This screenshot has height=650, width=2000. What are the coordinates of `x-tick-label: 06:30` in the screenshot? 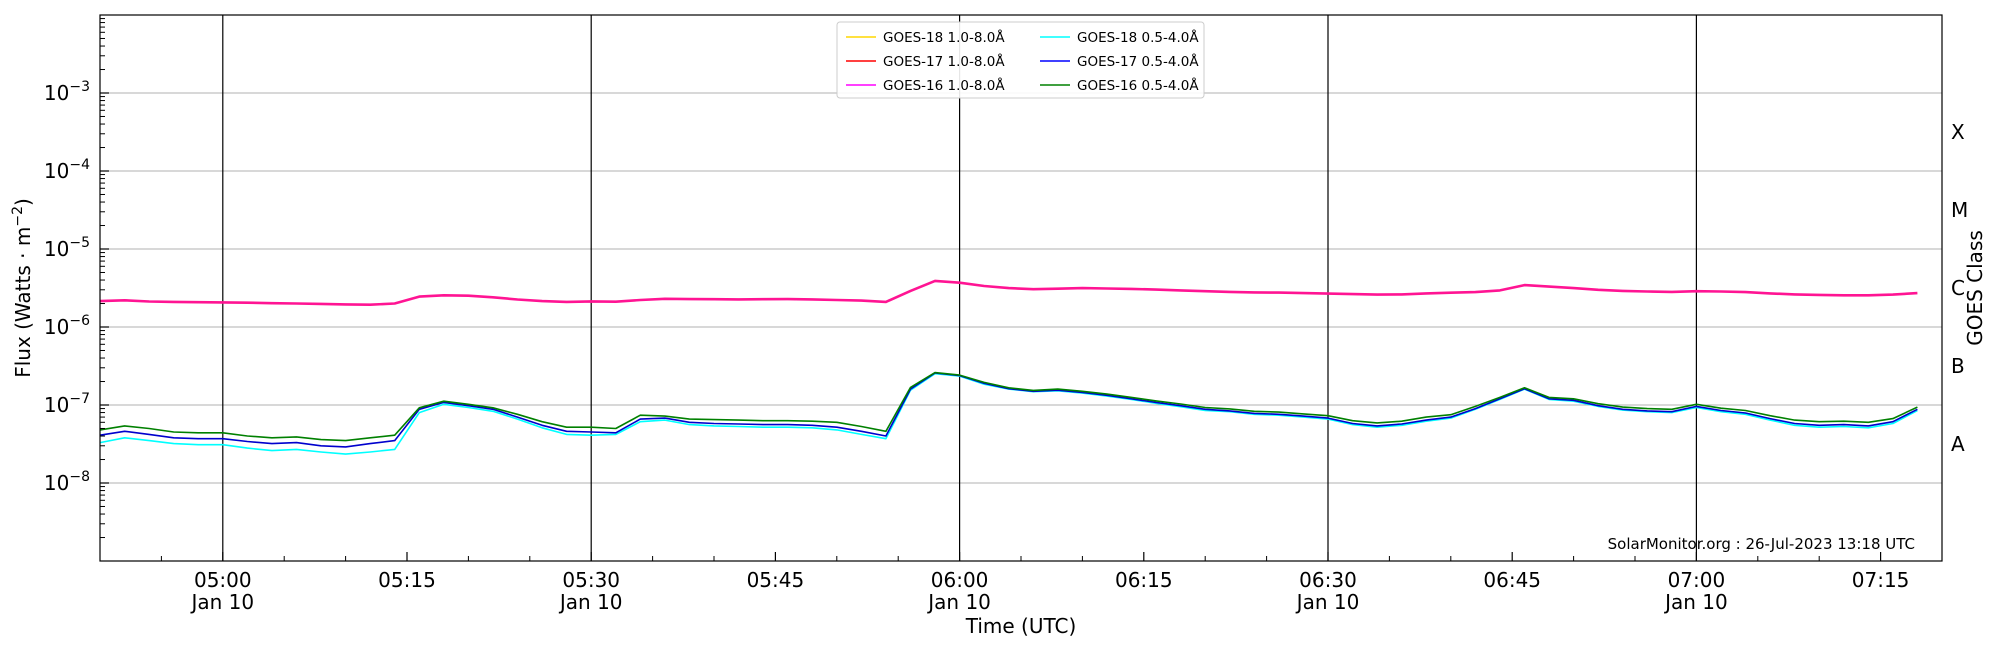 It's located at (1328, 580).